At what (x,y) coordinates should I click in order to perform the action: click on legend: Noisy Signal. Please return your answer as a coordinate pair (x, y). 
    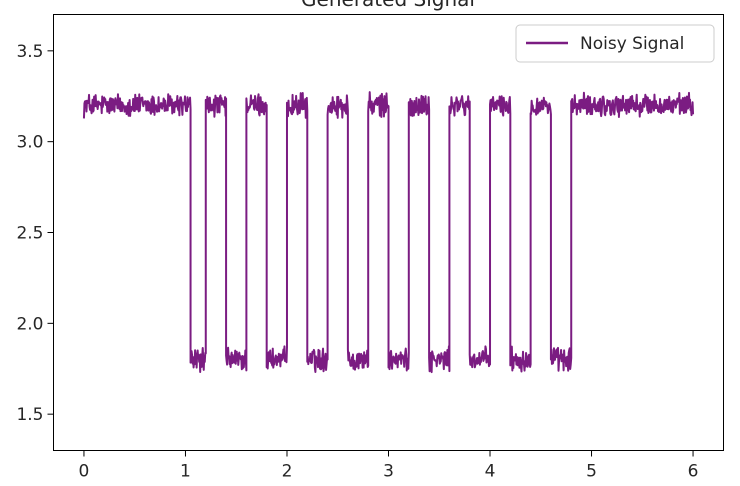
    Looking at the image, I should click on (615, 43).